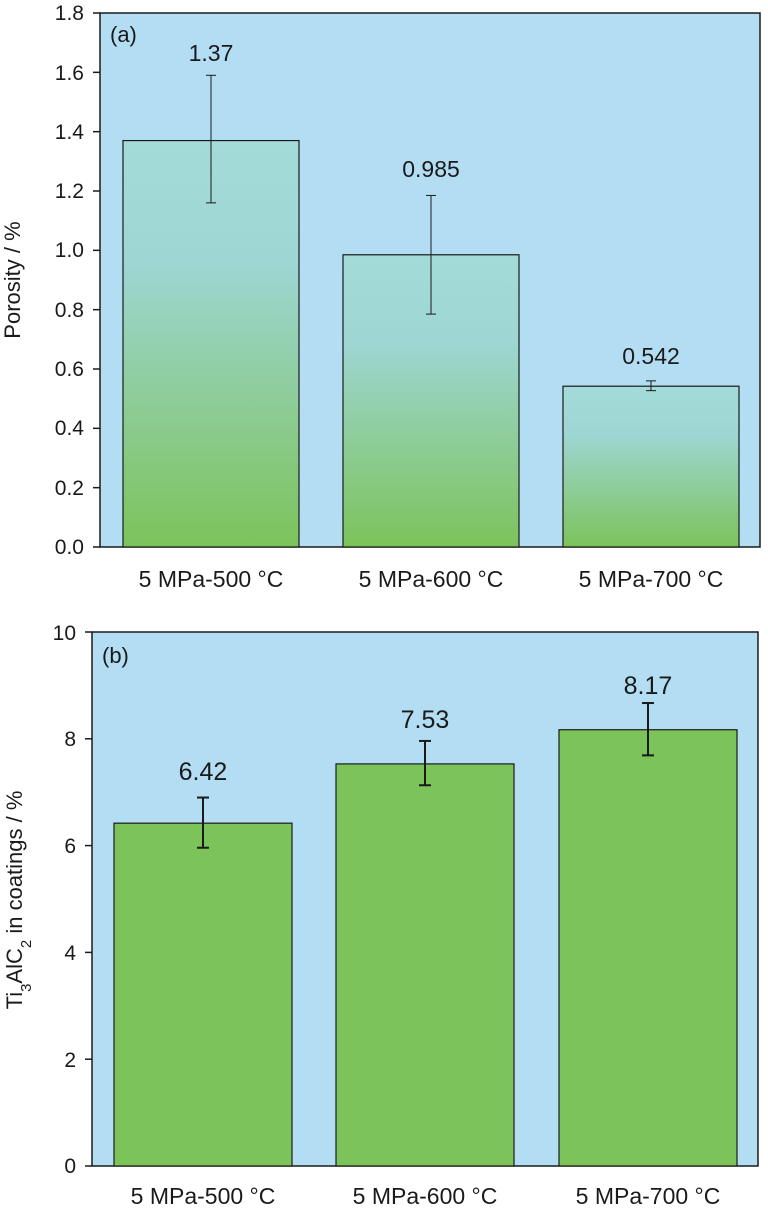  Describe the element at coordinates (211, 53) in the screenshot. I see `value-label: 1.37` at that location.